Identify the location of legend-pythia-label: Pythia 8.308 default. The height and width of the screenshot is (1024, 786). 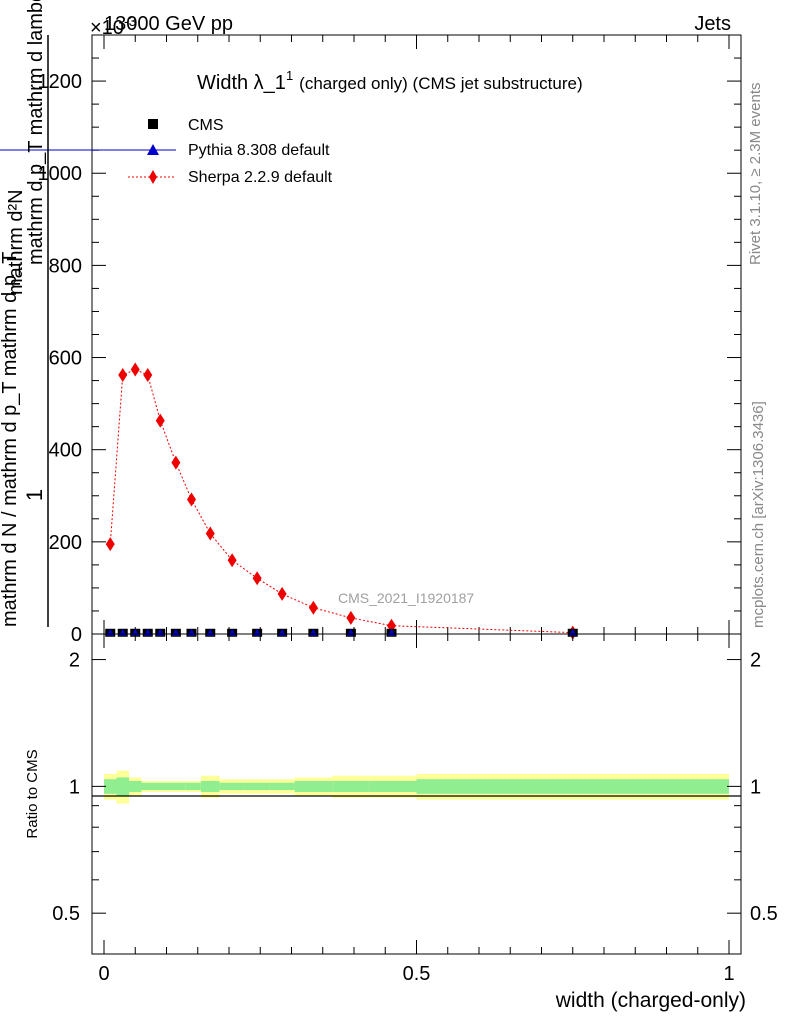
(259, 150).